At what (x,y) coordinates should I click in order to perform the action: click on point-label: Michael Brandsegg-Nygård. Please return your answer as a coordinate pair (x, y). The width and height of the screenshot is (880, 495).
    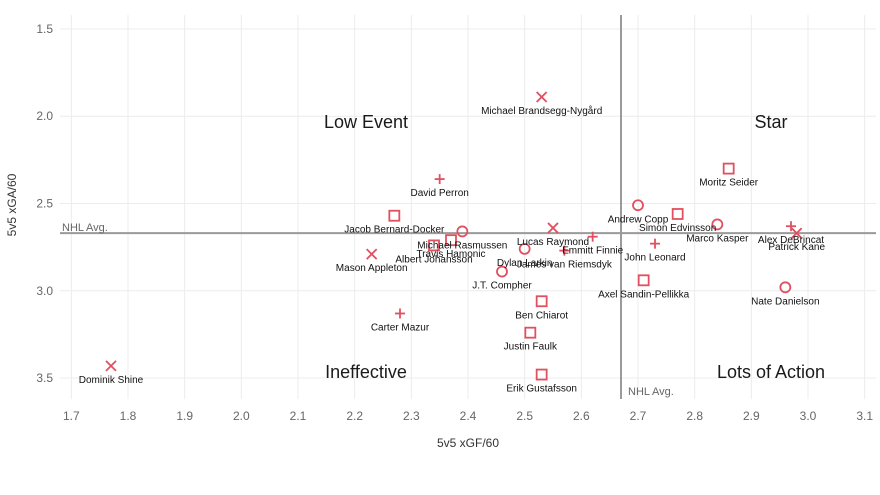
    Looking at the image, I should click on (541, 111).